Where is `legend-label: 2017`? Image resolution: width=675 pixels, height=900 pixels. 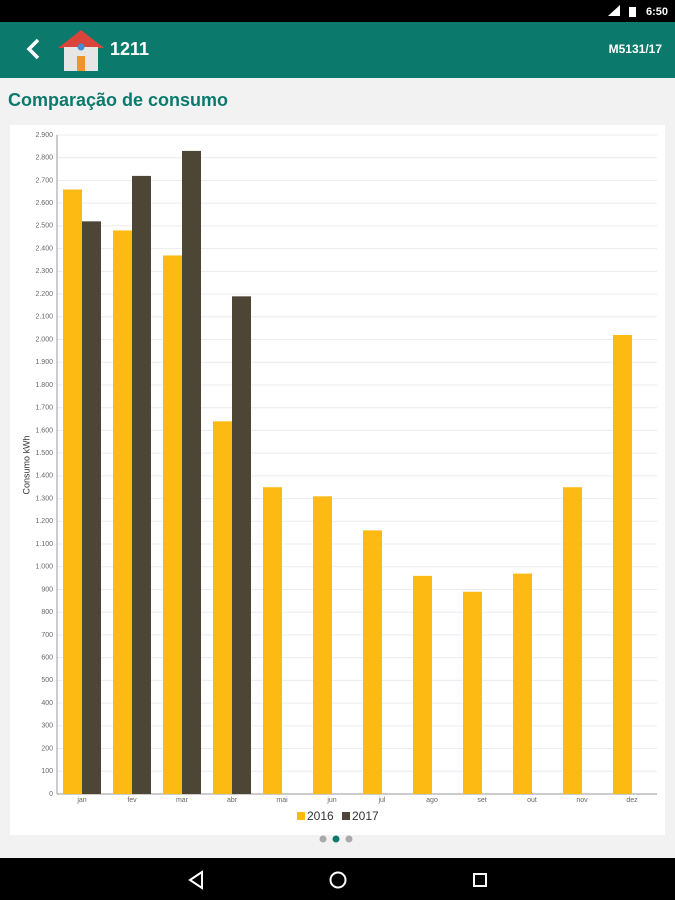
legend-label: 2017 is located at coordinates (365, 816).